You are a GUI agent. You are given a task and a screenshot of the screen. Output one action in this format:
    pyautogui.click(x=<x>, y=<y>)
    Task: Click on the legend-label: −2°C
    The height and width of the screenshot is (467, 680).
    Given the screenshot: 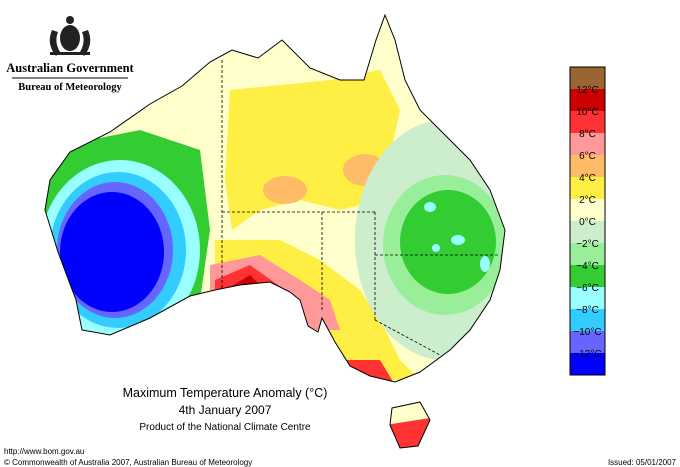 What is the action you would take?
    pyautogui.click(x=587, y=244)
    